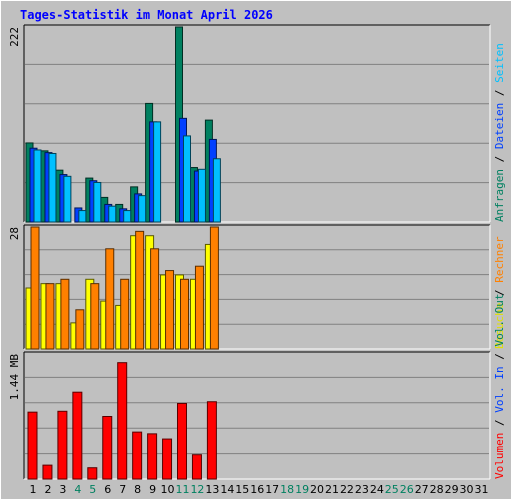 This screenshot has width=512, height=500. I want to click on x-tick-day-28: 28, so click(437, 489).